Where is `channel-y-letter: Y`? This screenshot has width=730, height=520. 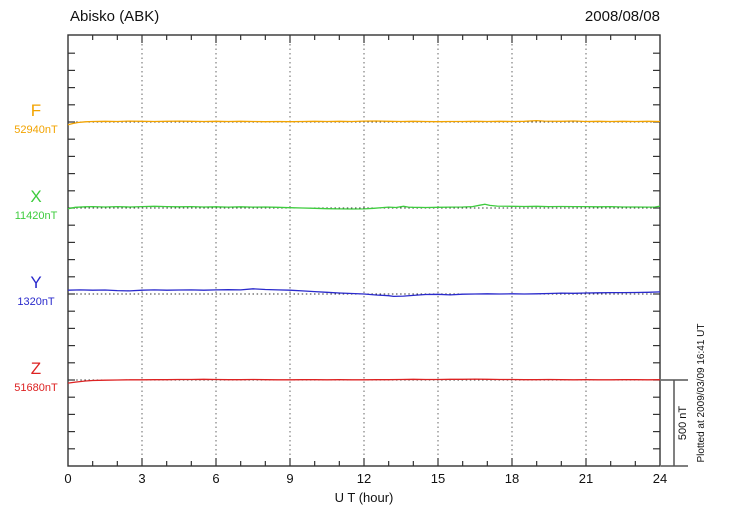 channel-y-letter: Y is located at coordinates (36, 282).